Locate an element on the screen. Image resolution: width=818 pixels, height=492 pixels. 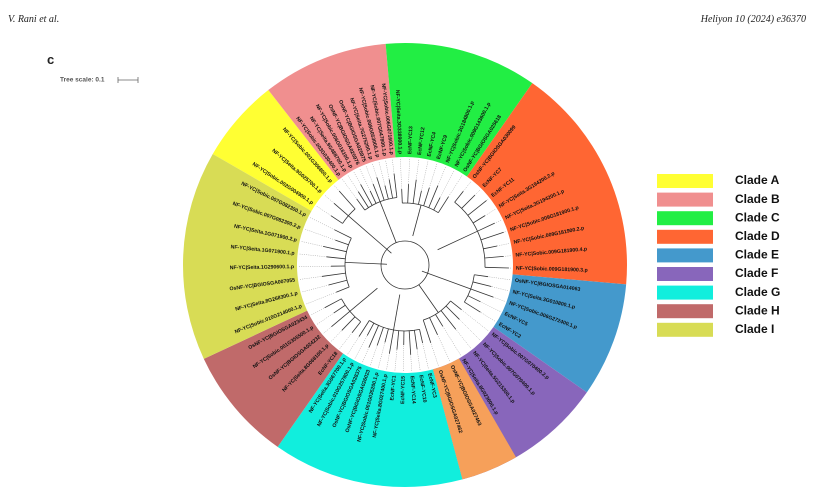
header-journal: Heliyon 10 (2024) e36370 is located at coordinates (753, 19).